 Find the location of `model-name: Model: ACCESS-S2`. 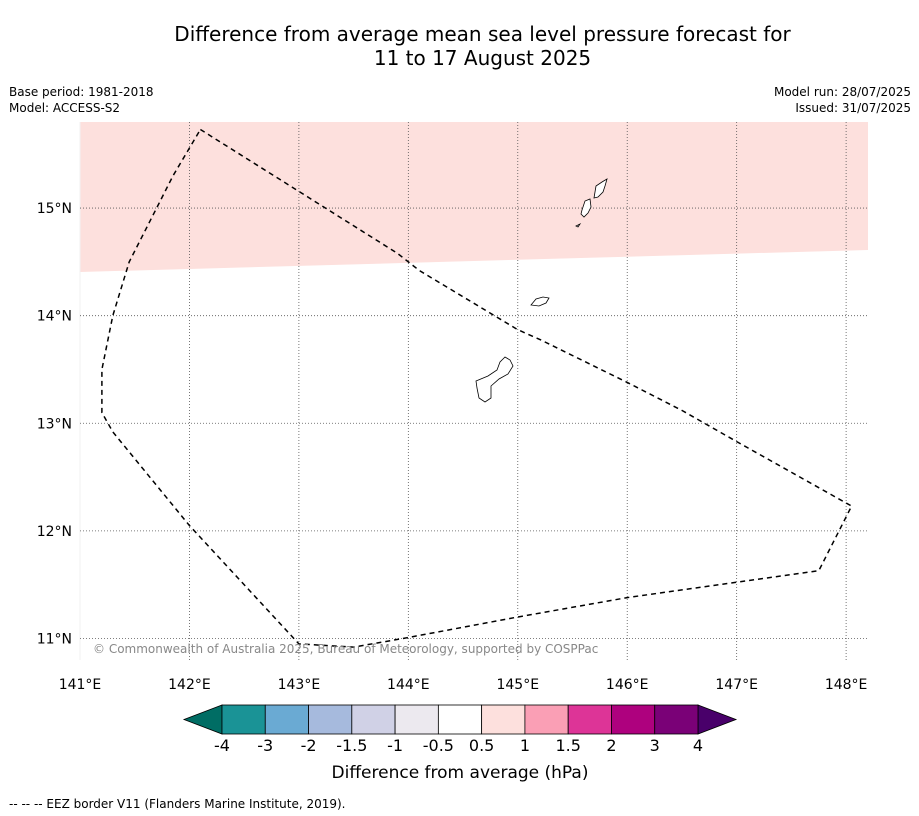

model-name: Model: ACCESS-S2 is located at coordinates (65, 108).